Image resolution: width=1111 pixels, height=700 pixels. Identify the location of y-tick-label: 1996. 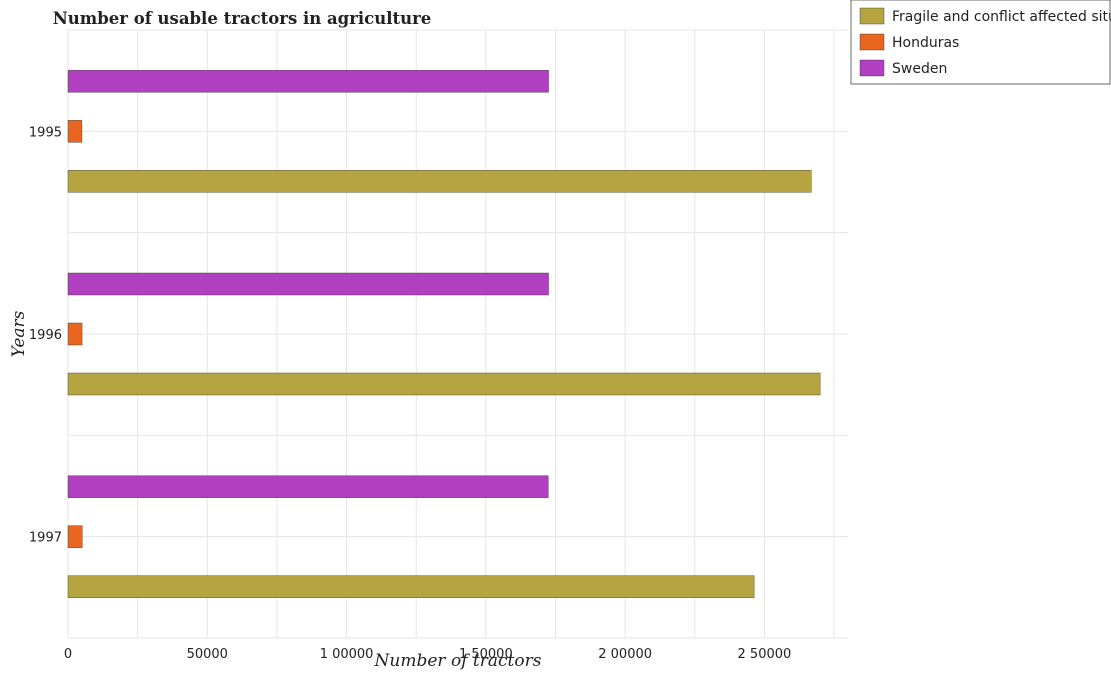
(45, 335).